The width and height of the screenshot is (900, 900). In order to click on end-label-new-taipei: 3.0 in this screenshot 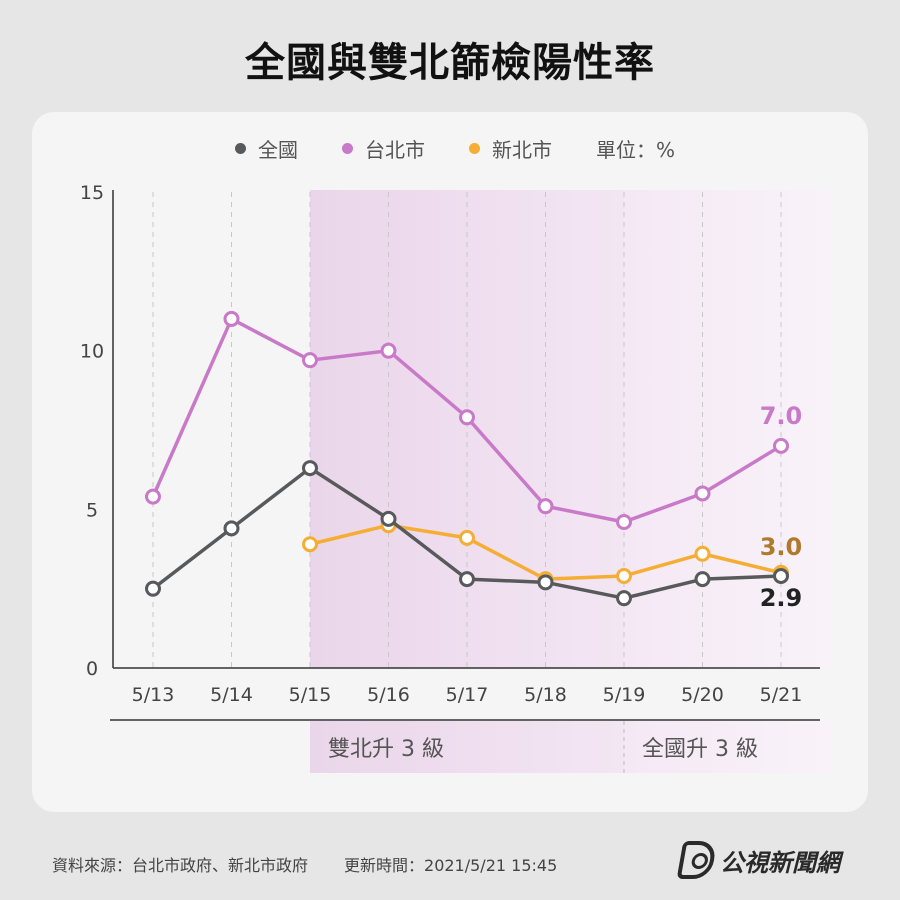, I will do `click(781, 547)`.